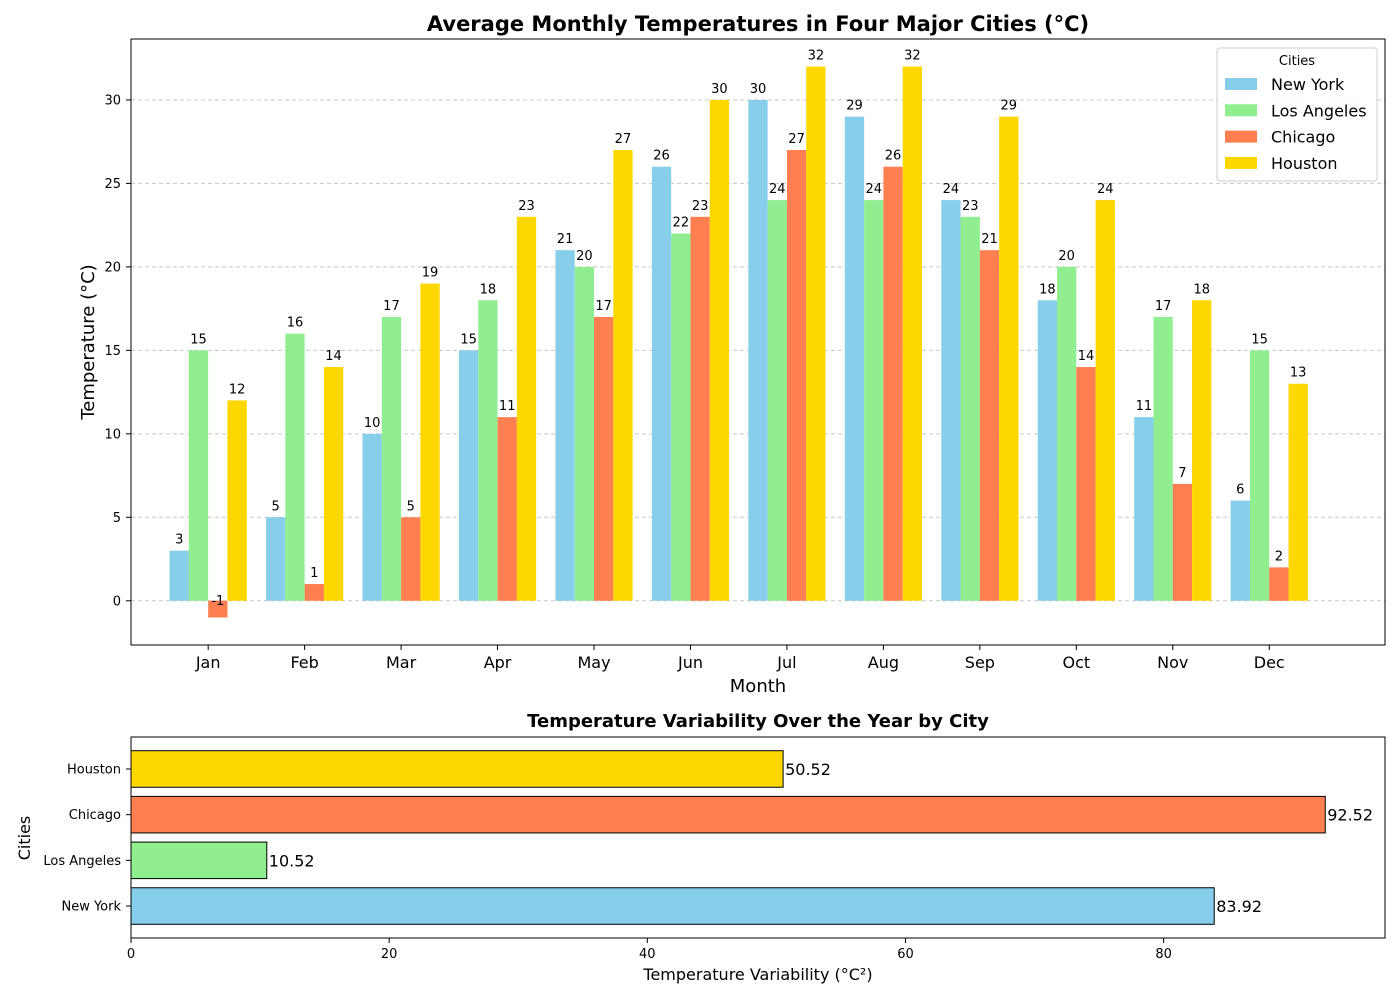 This screenshot has width=1400, height=1004. What do you see at coordinates (217, 601) in the screenshot?
I see `data-label-chicago-jan: -1` at bounding box center [217, 601].